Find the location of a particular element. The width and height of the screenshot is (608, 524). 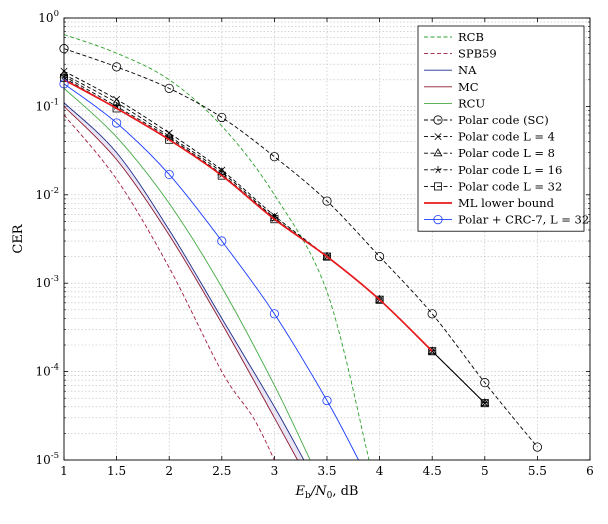

legend-entry: SPB59 is located at coordinates (460, 54).